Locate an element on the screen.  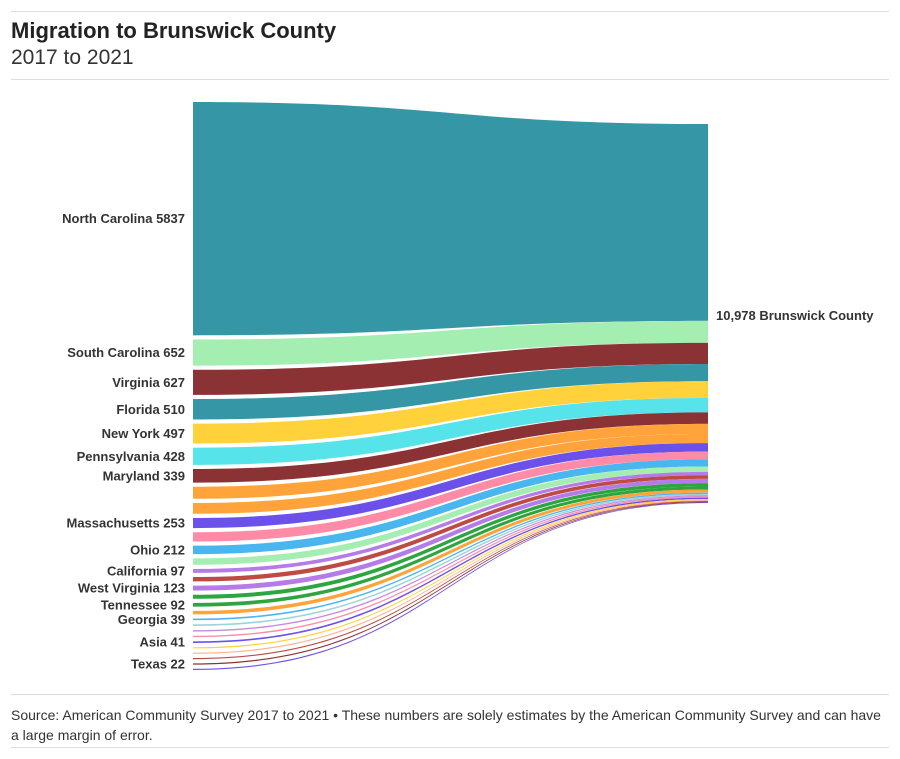
source-label-new-york: New York 497 is located at coordinates (143, 433).